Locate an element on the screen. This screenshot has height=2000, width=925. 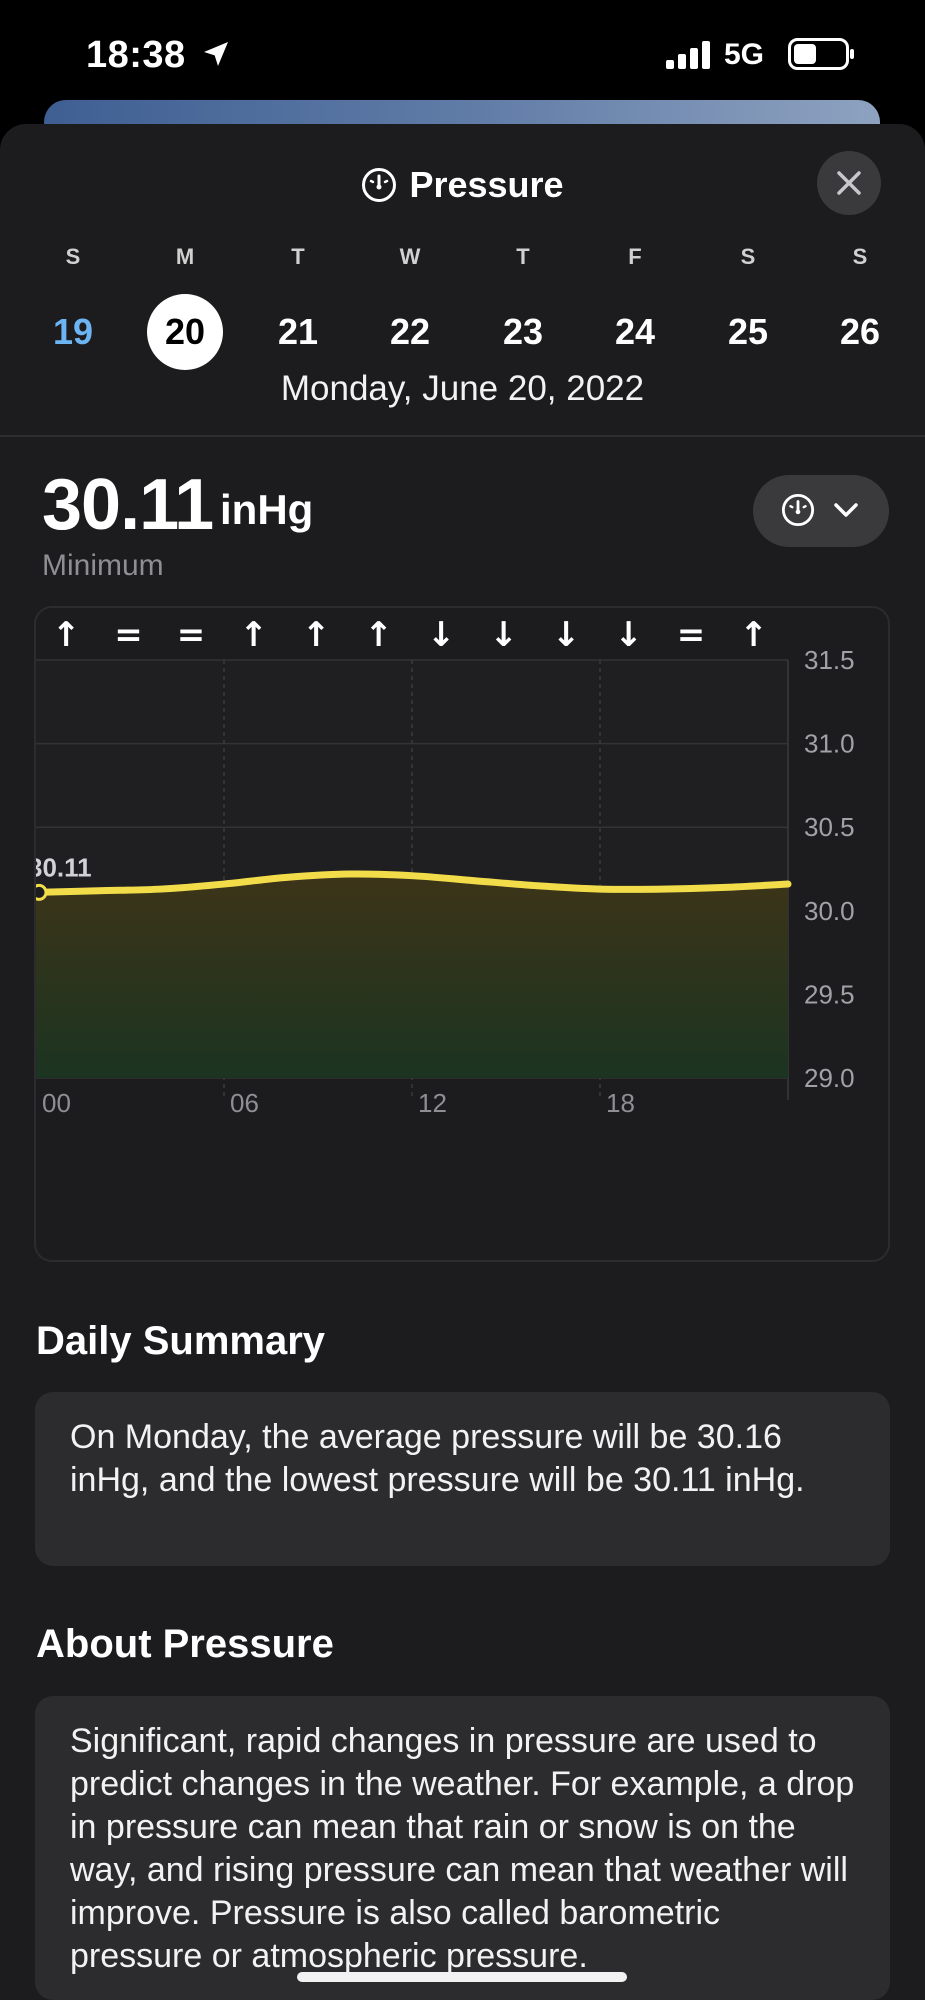
daily-summary-title: Daily Summary is located at coordinates (181, 1341).